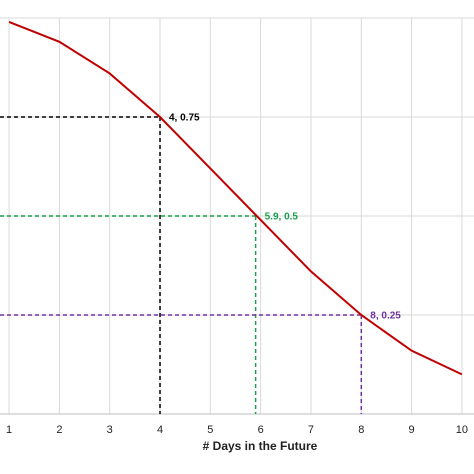  What do you see at coordinates (361, 430) in the screenshot?
I see `x-tick-label: 8` at bounding box center [361, 430].